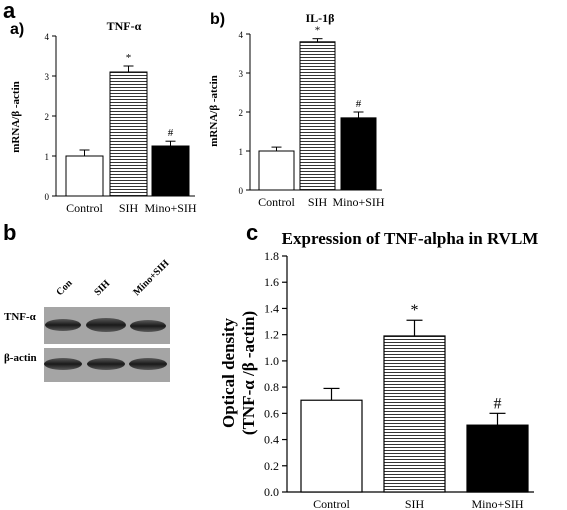 The width and height of the screenshot is (567, 510). Describe the element at coordinates (271, 413) in the screenshot. I see `y-tick-label: 0.6` at that location.